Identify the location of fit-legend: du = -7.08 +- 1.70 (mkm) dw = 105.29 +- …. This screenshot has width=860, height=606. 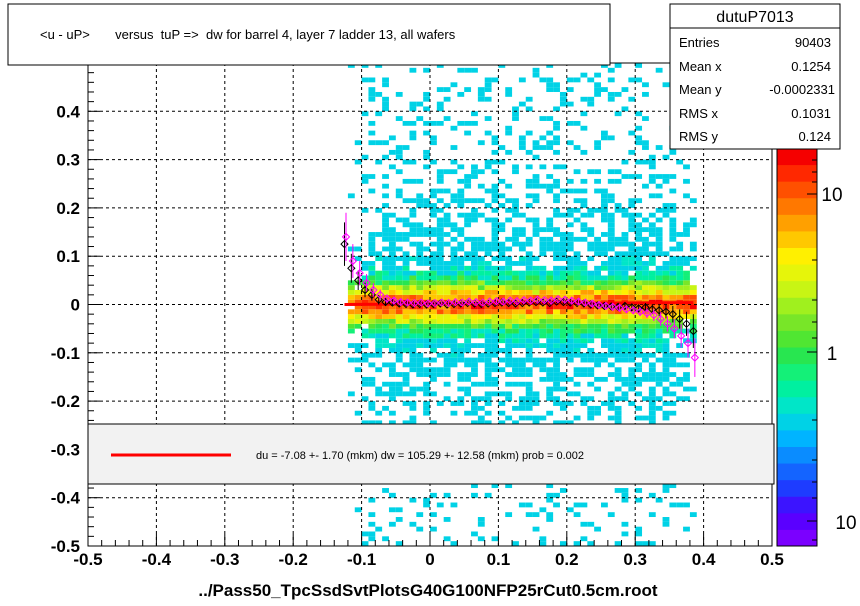
(431, 454).